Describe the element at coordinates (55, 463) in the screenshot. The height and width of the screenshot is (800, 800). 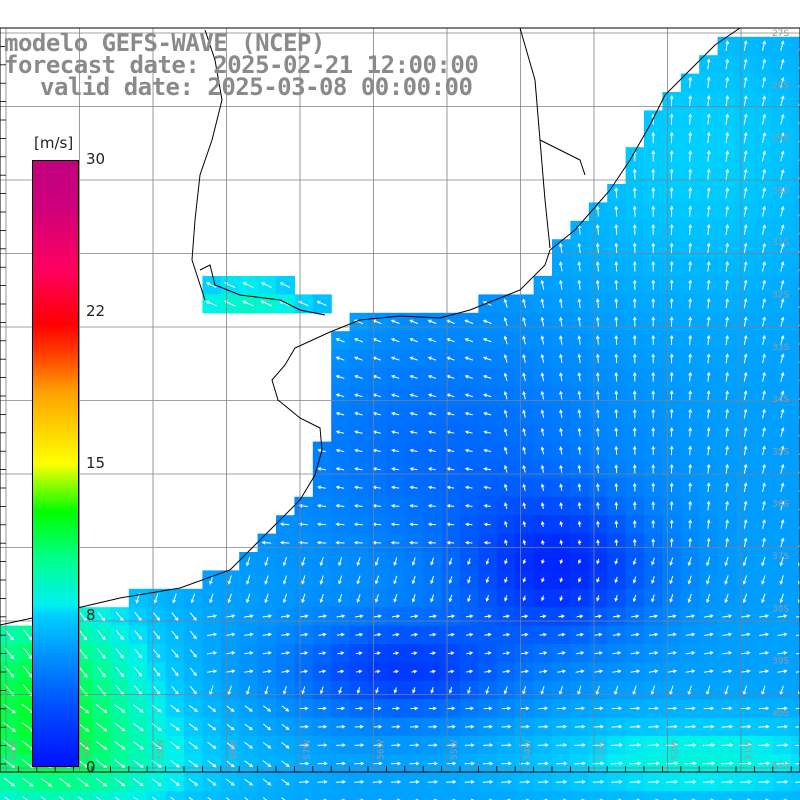
I see `colorbar` at that location.